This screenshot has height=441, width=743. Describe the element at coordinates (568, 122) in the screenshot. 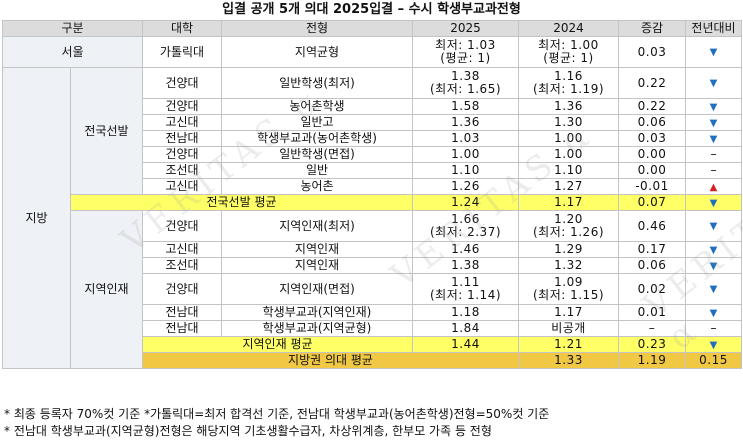

I see `value-2024: 1.30` at that location.